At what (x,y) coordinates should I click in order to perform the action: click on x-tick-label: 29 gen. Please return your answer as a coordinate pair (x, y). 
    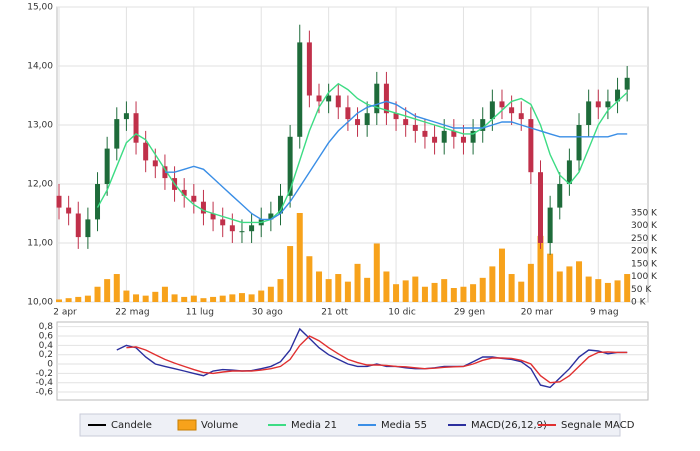
    Looking at the image, I should click on (469, 313).